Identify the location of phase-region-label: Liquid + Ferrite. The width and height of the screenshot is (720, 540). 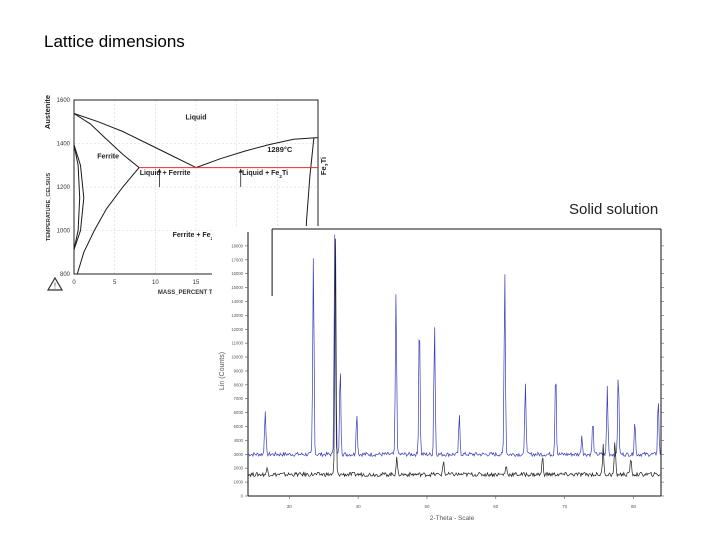
(165, 173).